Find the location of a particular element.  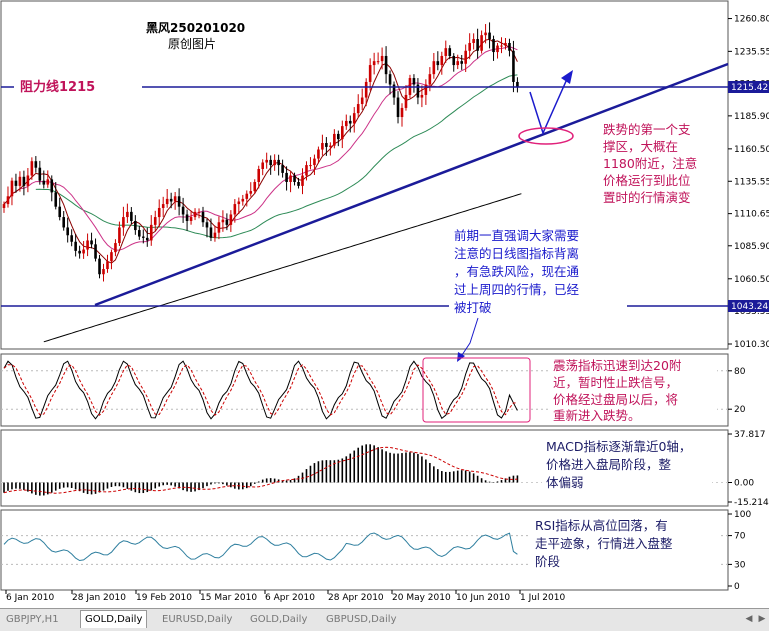

tab-gold-daily-2: GOLD,Daily is located at coordinates (279, 619).